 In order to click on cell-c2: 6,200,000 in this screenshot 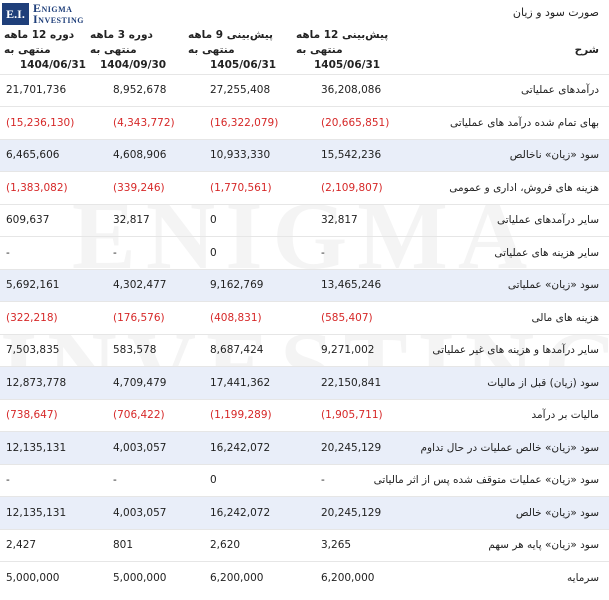, I will do `click(237, 578)`.